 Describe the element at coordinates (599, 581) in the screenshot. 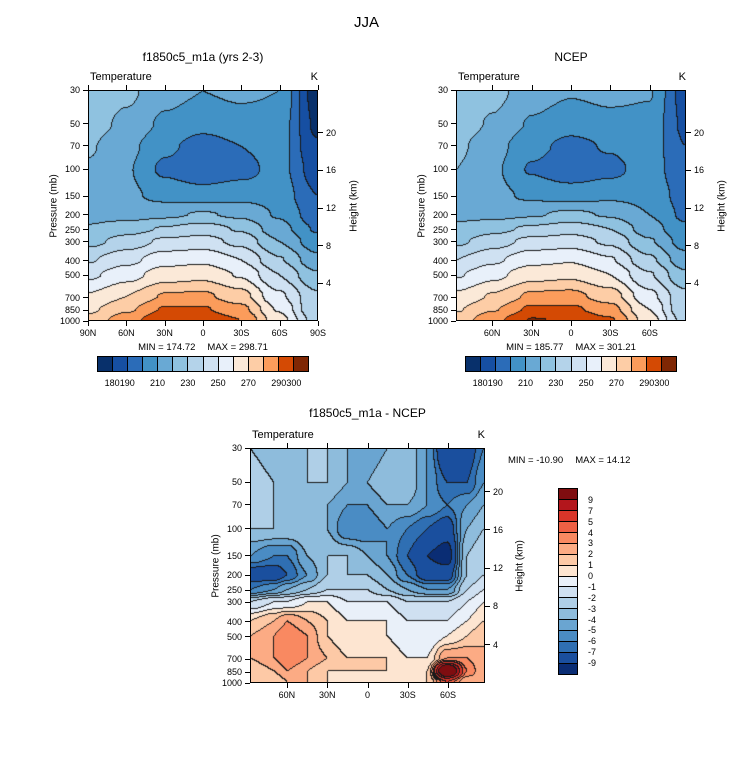

I see `difference-colorbar-labels: 9 7 5 4 3 2 1 0 -1 -2 -3 -4 -5 -6 -7 -9` at that location.